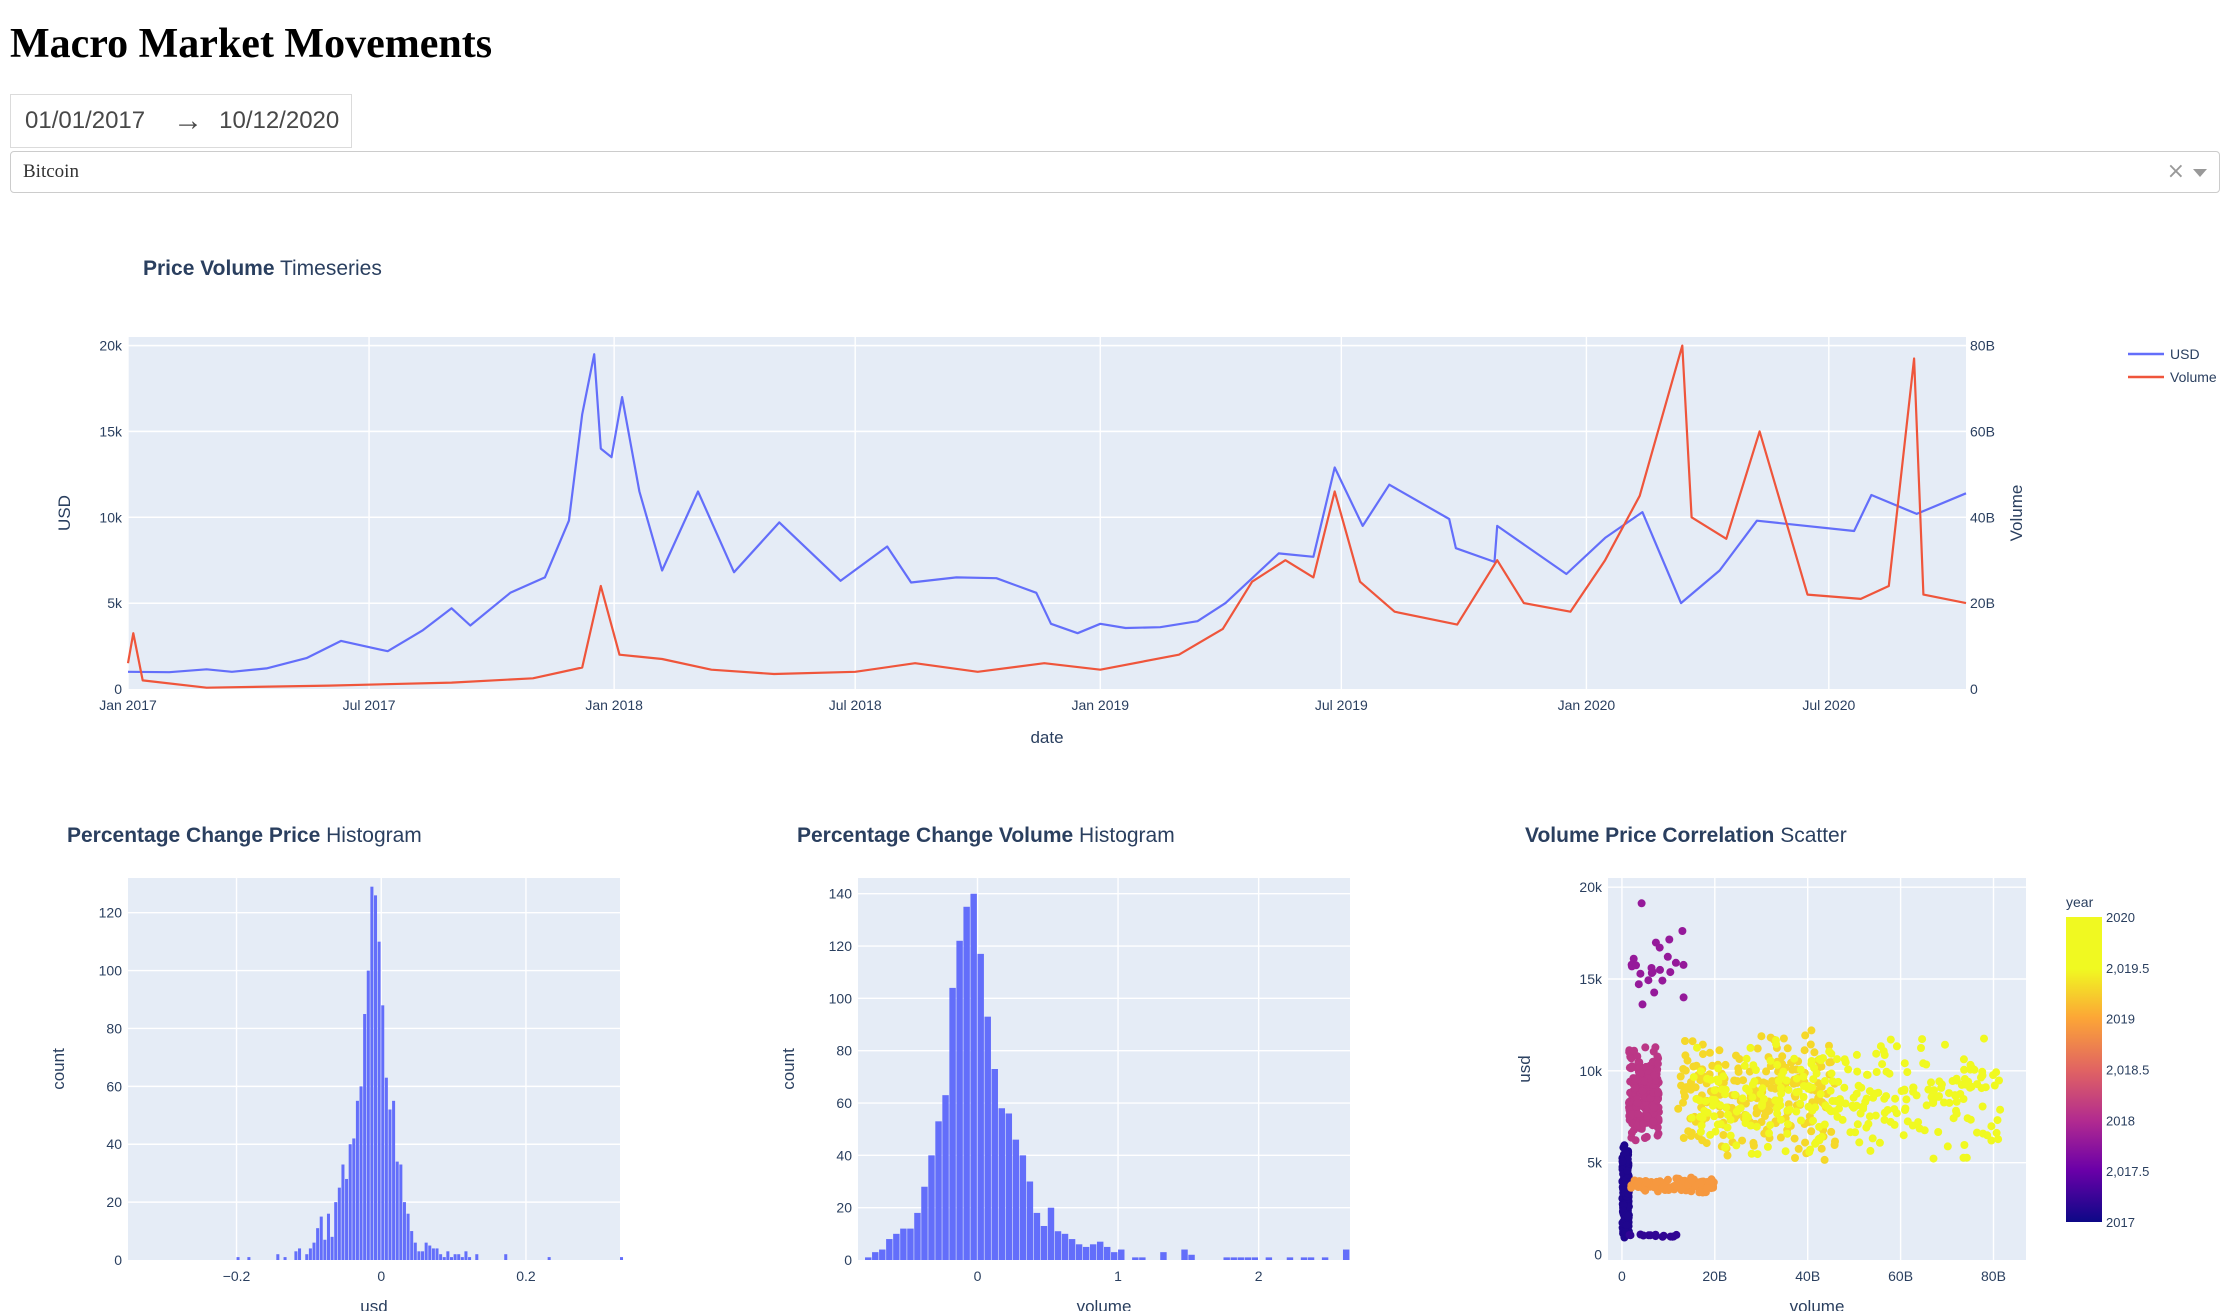 Image resolution: width=2228 pixels, height=1311 pixels. Describe the element at coordinates (1817, 1304) in the screenshot. I see `x-axis-label: volume` at that location.